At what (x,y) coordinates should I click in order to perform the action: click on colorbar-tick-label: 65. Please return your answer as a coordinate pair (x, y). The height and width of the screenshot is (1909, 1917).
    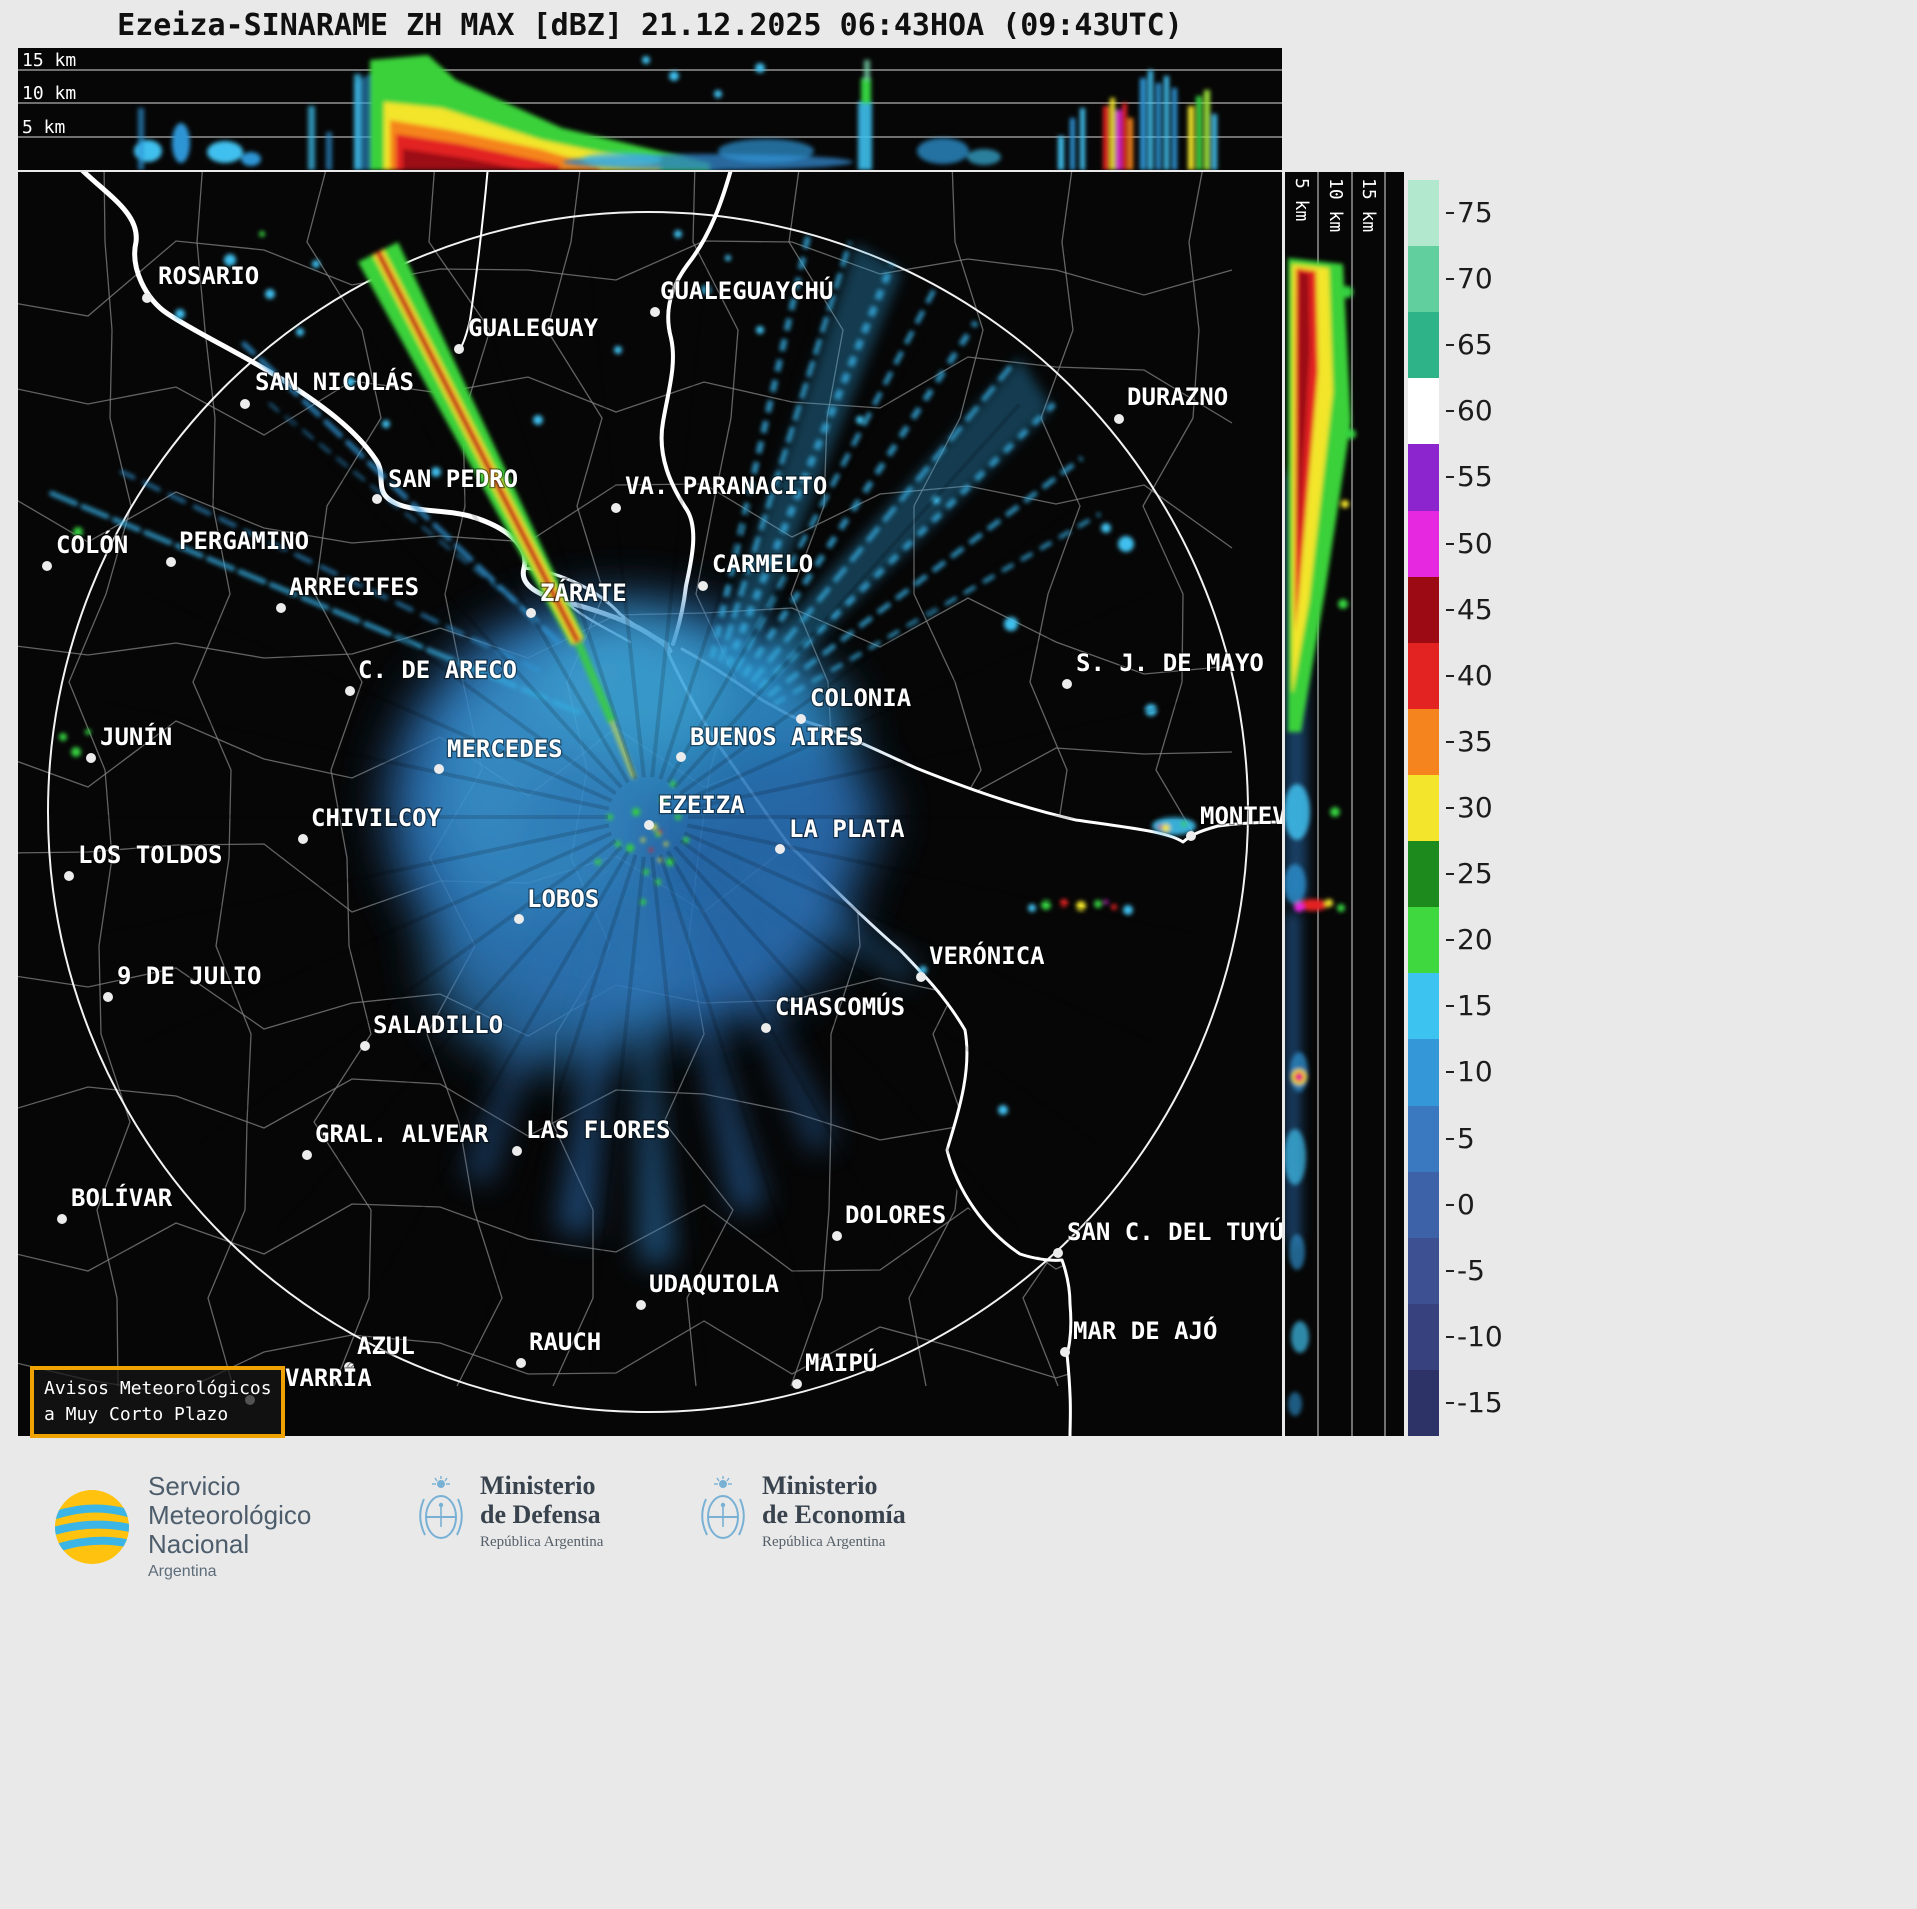
    Looking at the image, I should click on (1469, 345).